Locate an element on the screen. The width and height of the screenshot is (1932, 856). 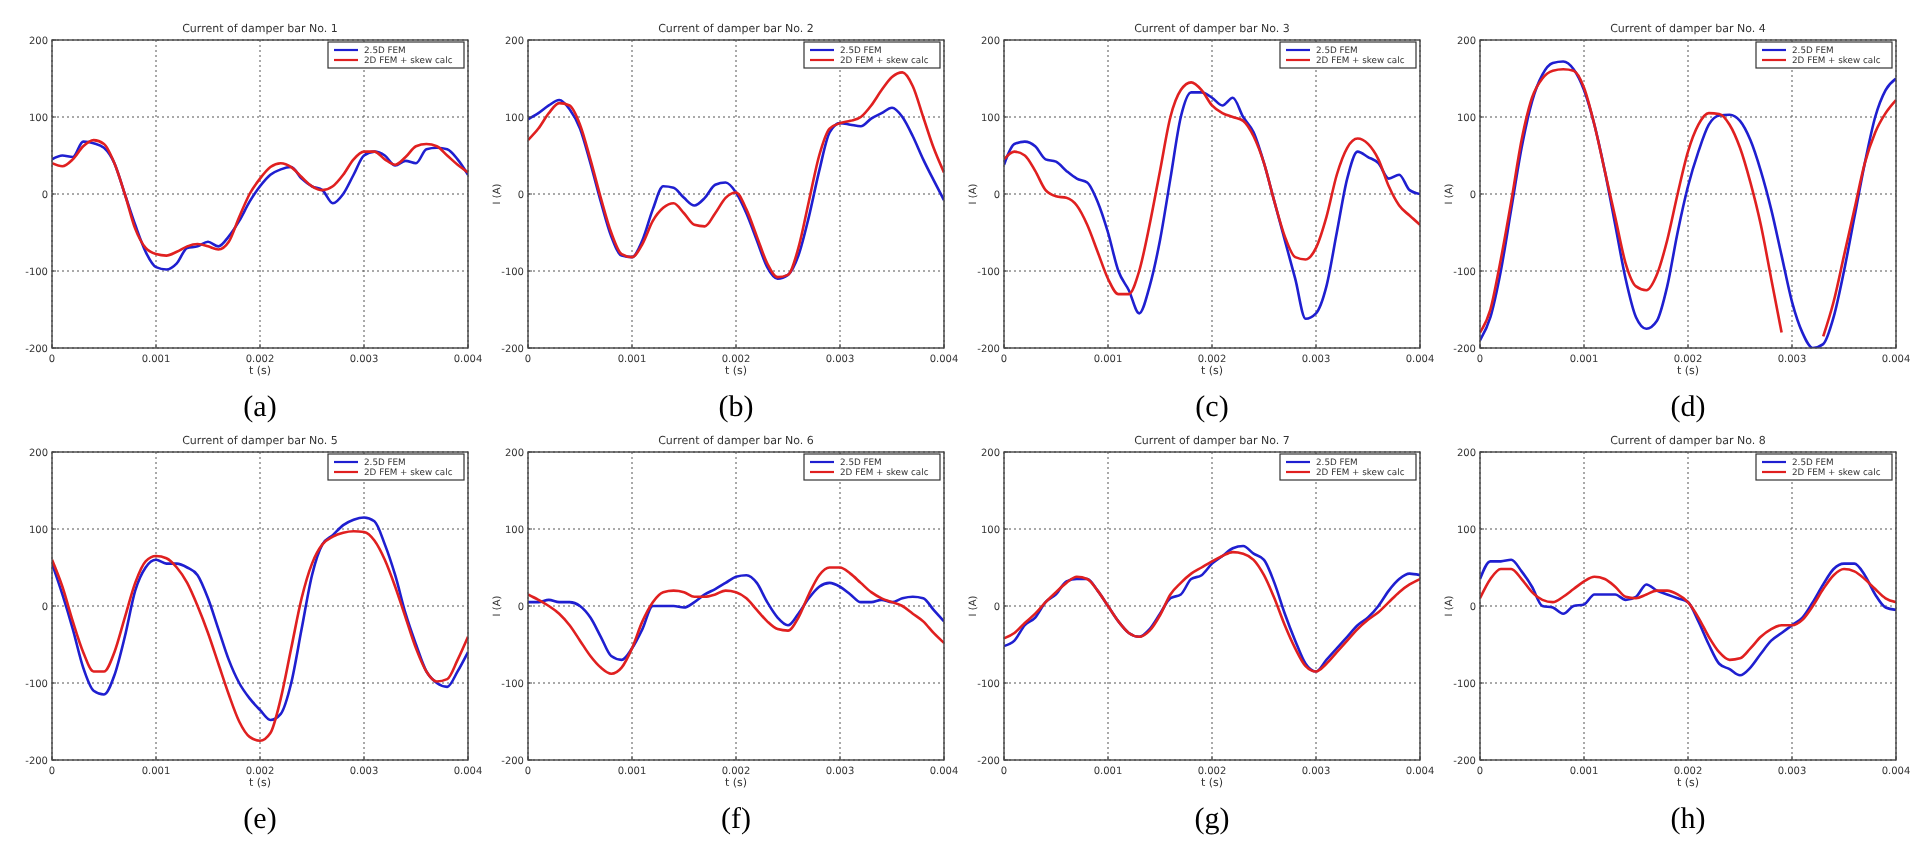
text: (e) is located at coordinates (260, 820).